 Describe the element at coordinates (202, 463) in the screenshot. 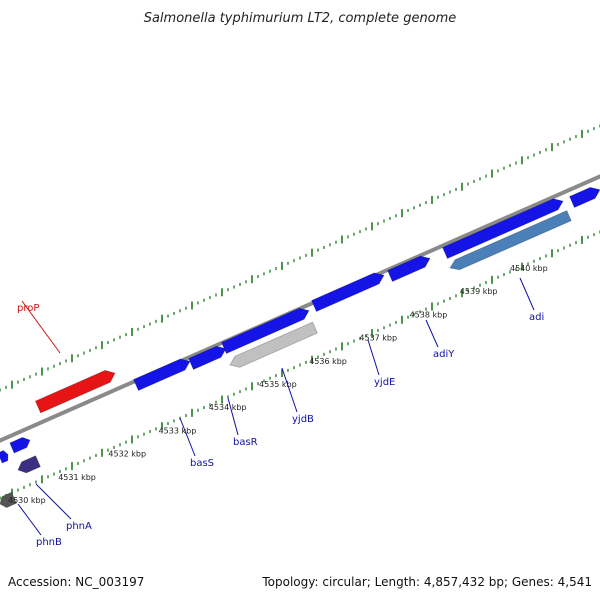

I see `gene-label-basS: basS` at that location.